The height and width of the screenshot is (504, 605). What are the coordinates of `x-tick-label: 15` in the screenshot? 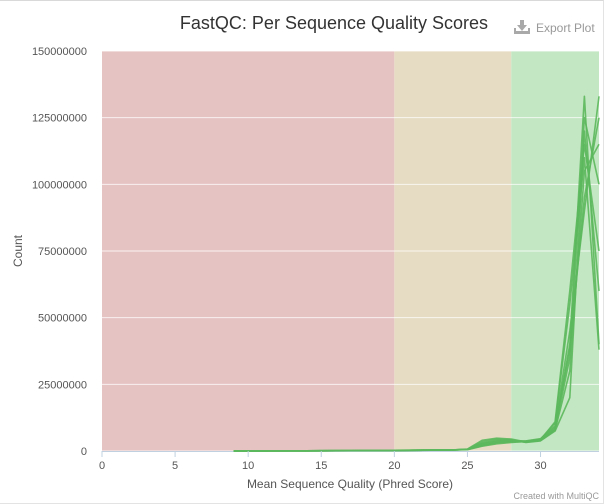 It's located at (321, 466).